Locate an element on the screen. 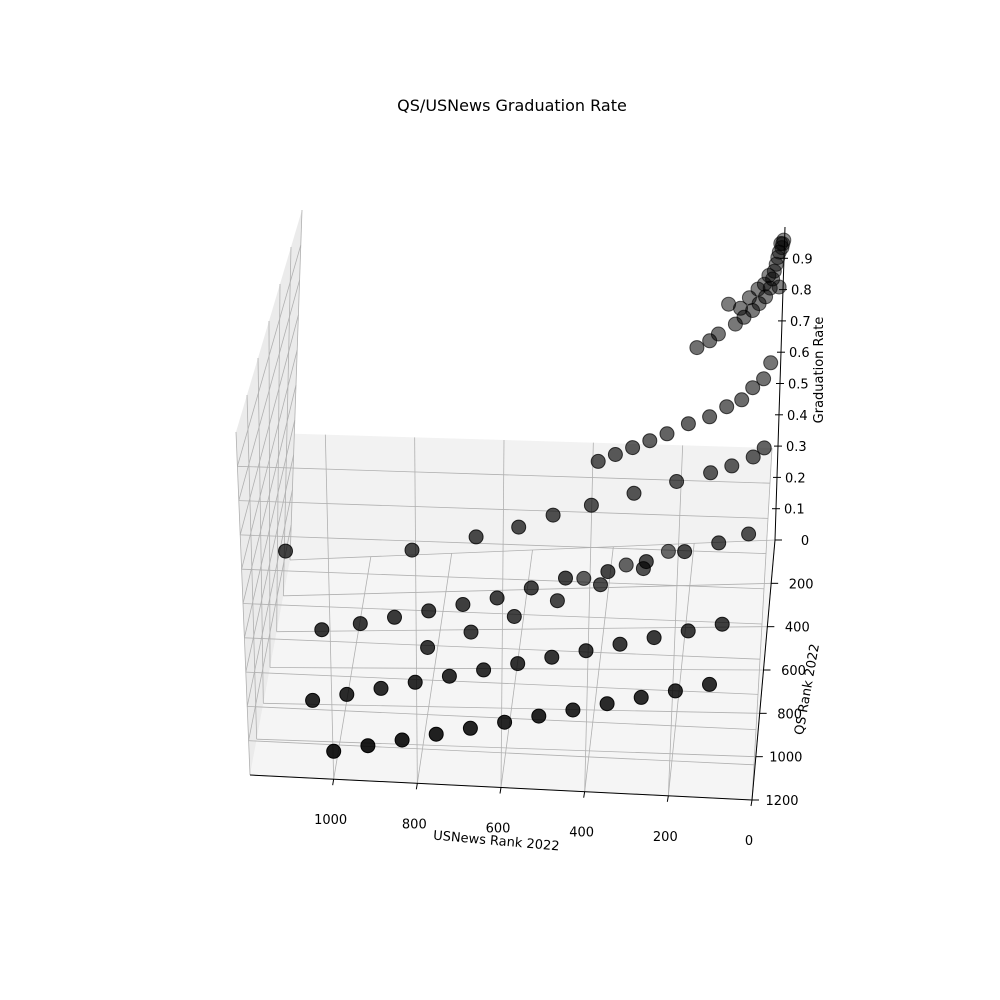  y-tick-label: 1000 is located at coordinates (785, 758).